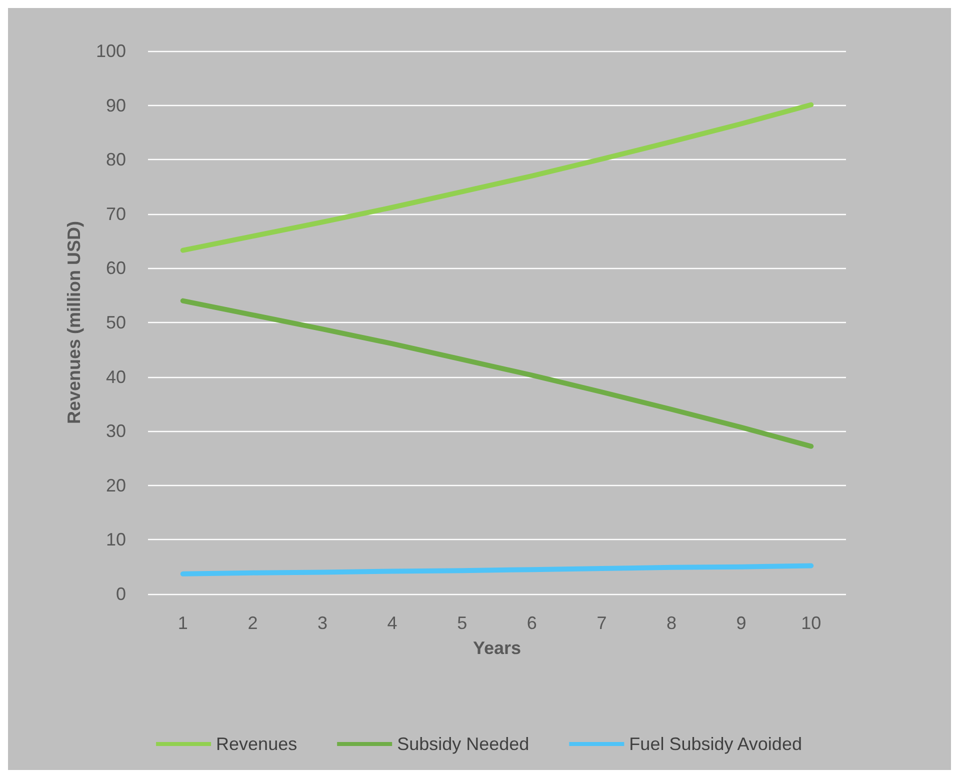  Describe the element at coordinates (74, 322) in the screenshot. I see `y-axis-title: Revenues (million USD)` at that location.